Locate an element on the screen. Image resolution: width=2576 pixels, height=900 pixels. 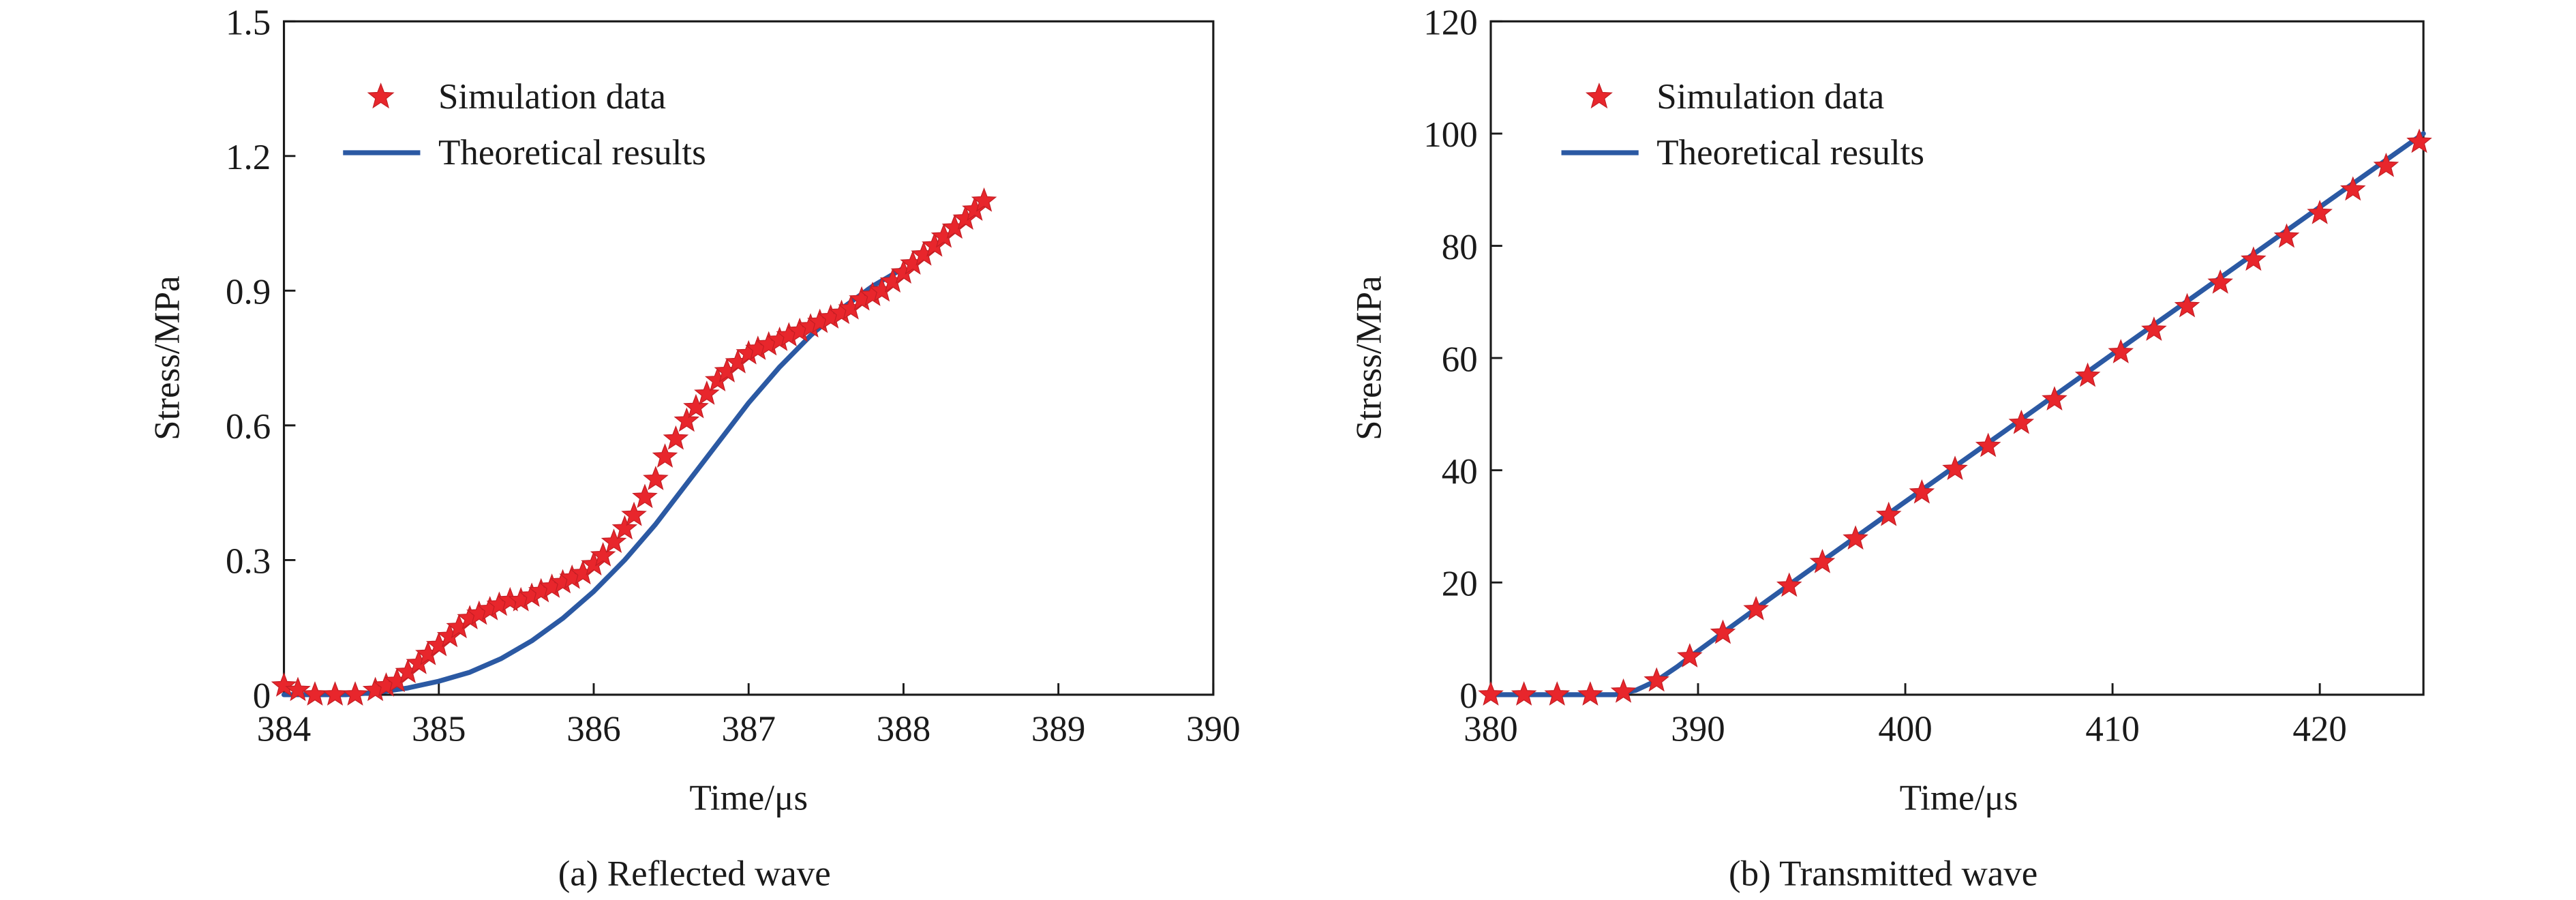
panel-a-y-tick-label: 0 is located at coordinates (262, 696).